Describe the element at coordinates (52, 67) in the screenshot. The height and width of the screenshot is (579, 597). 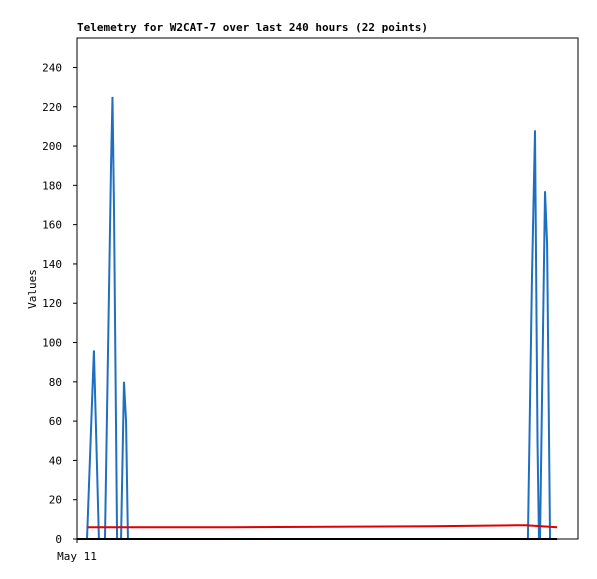
I see `y-tick-label: 240` at that location.